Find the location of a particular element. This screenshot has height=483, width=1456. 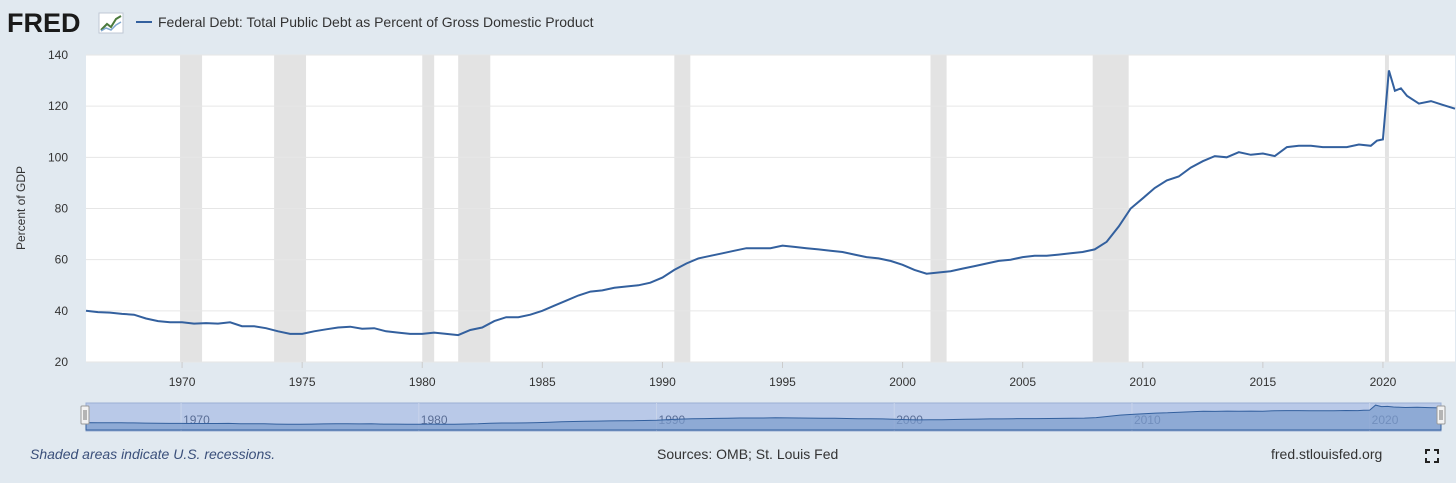

x-tick-label: 2000 is located at coordinates (902, 382).